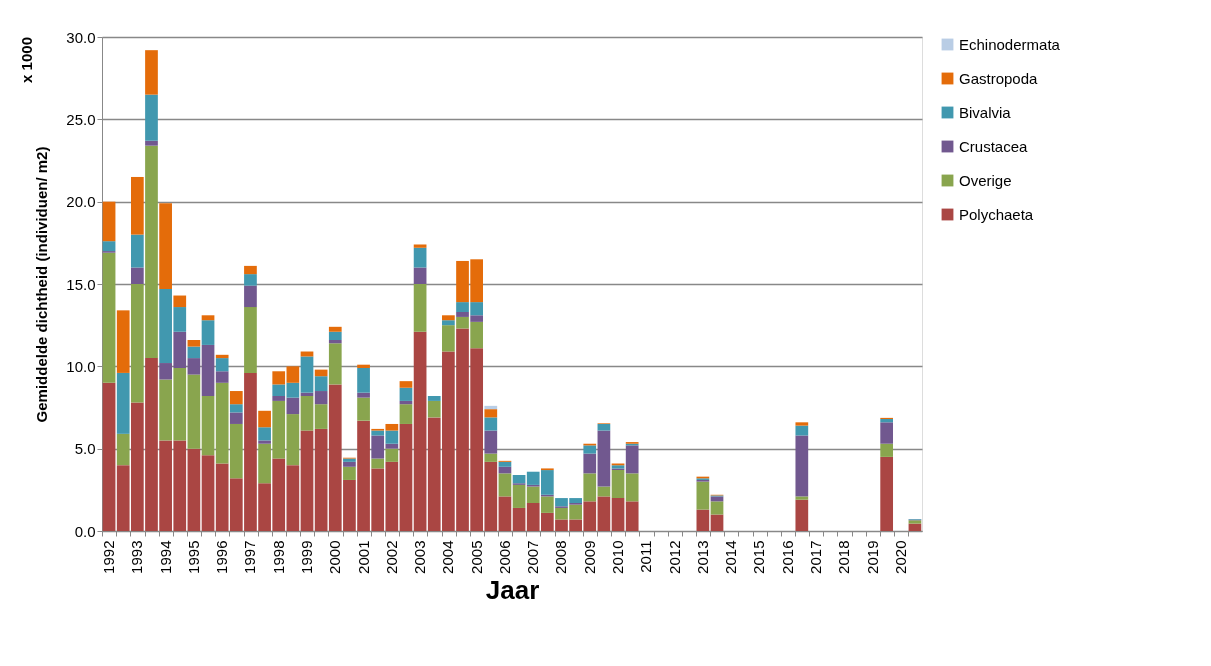 This screenshot has width=1211, height=666. What do you see at coordinates (589, 557) in the screenshot?
I see `x-tick-label: 2009` at bounding box center [589, 557].